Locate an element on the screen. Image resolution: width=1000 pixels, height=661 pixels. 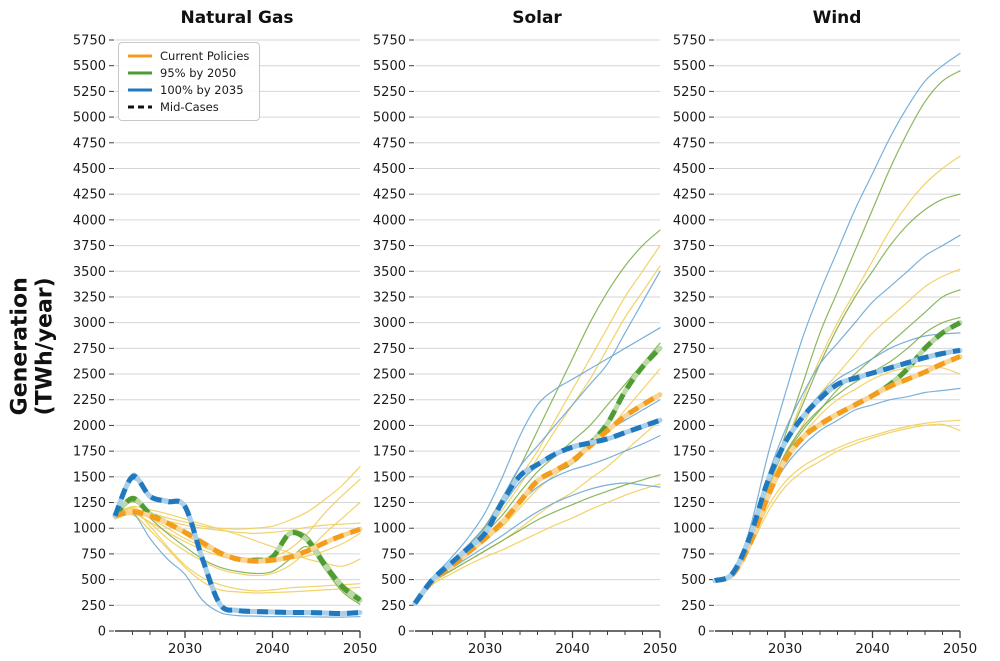
legend-item-100-by-2035: 100% by 2035 is located at coordinates (188, 90).